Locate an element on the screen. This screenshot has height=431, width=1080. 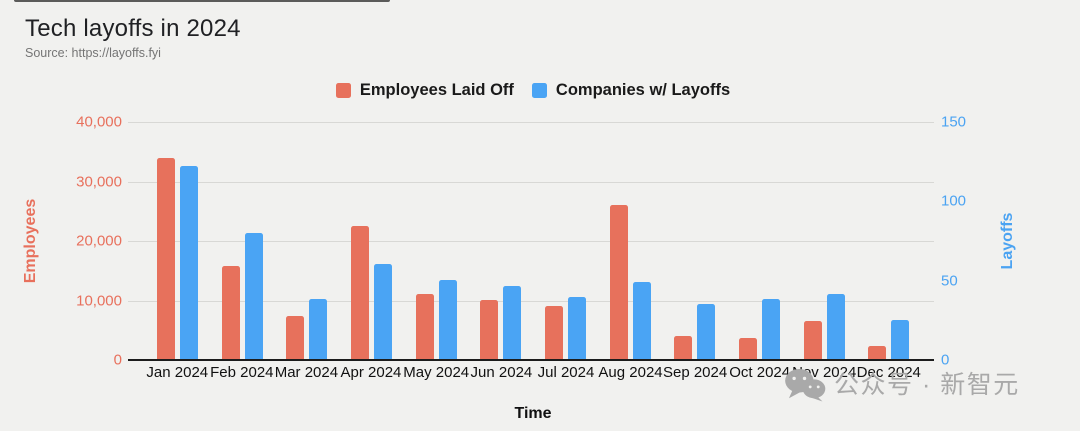
x-tick-label: Jul 2024 is located at coordinates (566, 372).